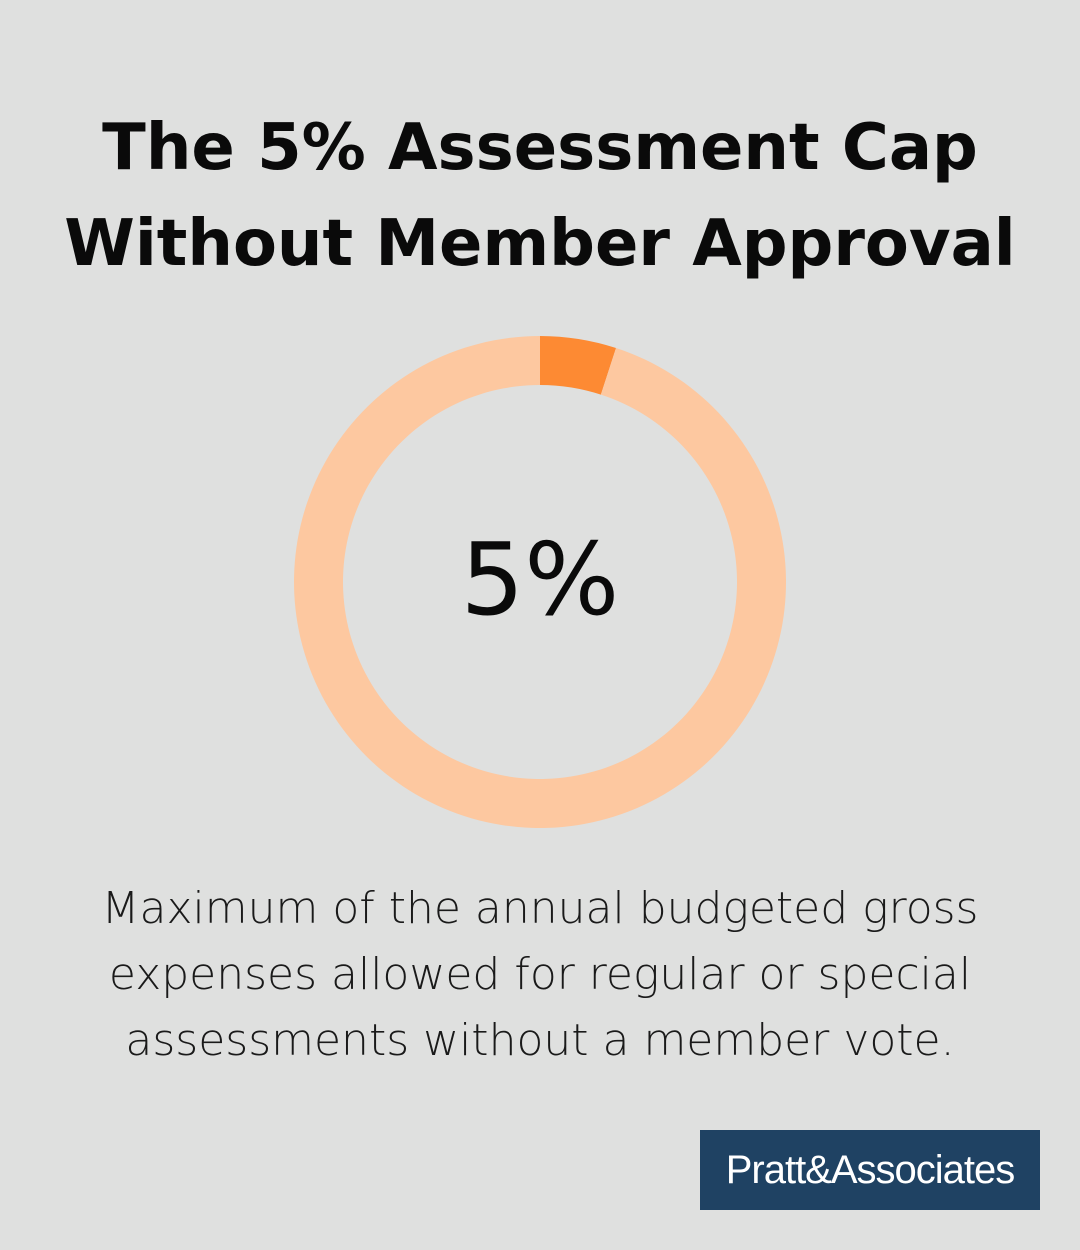 This screenshot has width=1080, height=1250. Describe the element at coordinates (540, 1040) in the screenshot. I see `description-line-3: assessments without a member vote.` at that location.